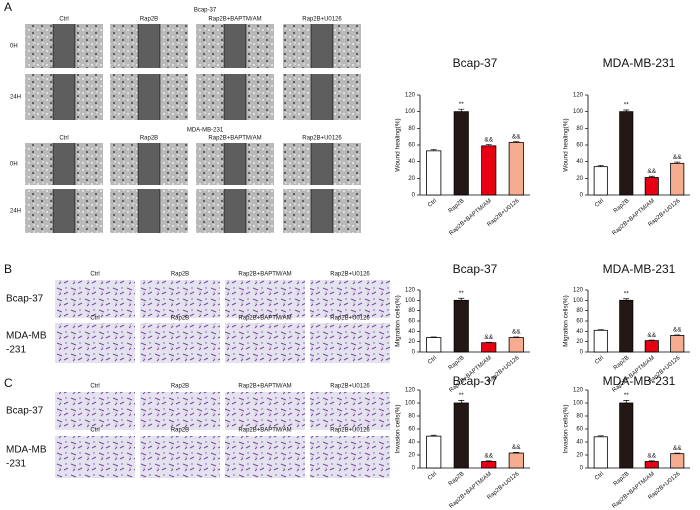  What do you see at coordinates (15, 212) in the screenshot?
I see `row-label: 24H` at bounding box center [15, 212].